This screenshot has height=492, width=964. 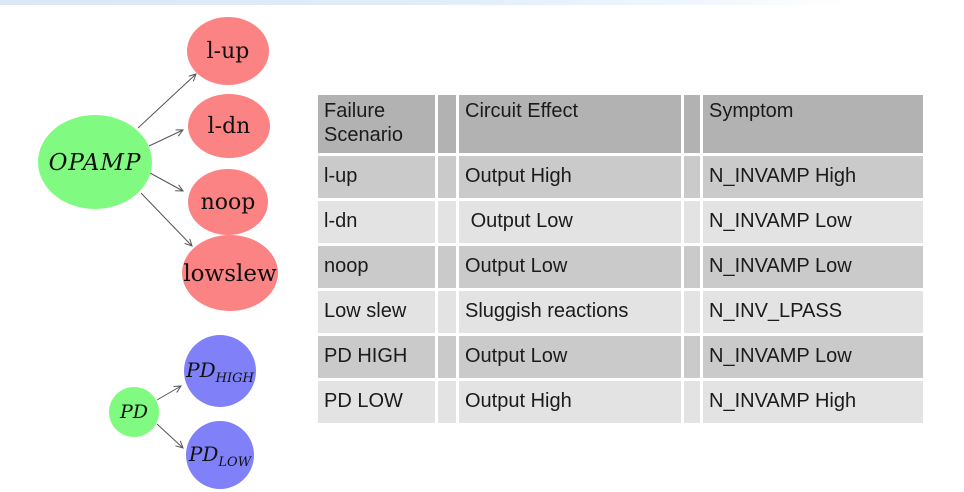 I want to click on node-lup: l-up, so click(x=228, y=51).